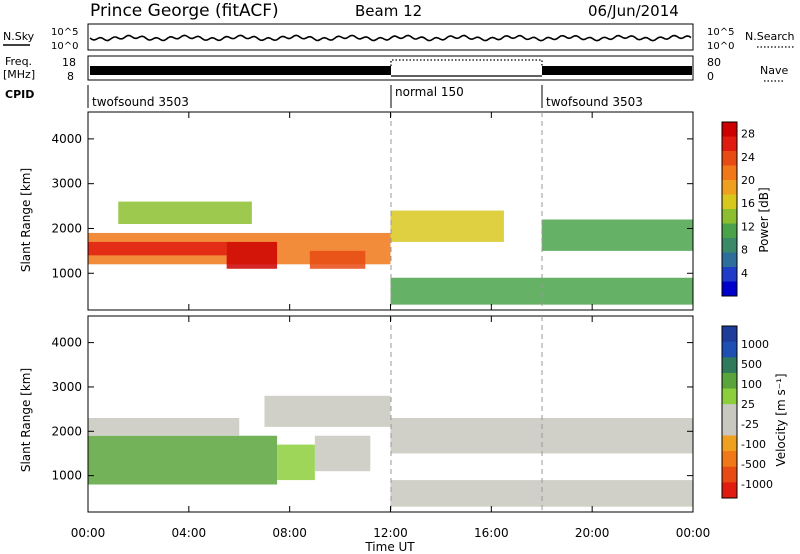 The width and height of the screenshot is (800, 554). What do you see at coordinates (720, 32) in the screenshot?
I see `noise-right-tick-top: 10^5` at bounding box center [720, 32].